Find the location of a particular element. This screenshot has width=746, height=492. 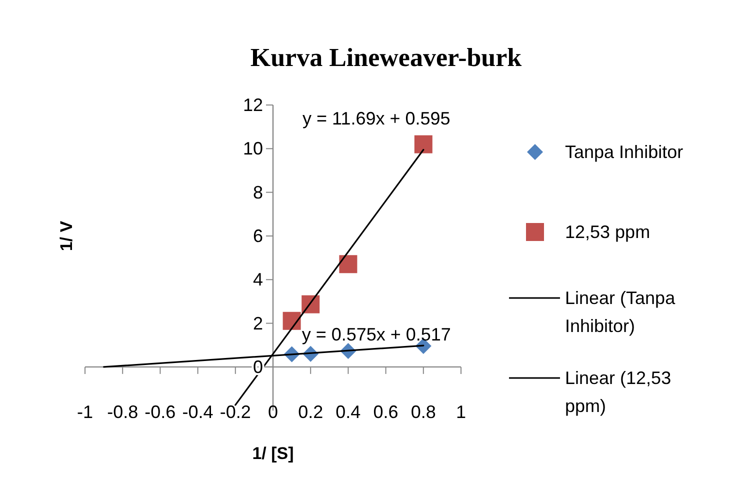

legend-label: 12,53 ppm is located at coordinates (607, 232).